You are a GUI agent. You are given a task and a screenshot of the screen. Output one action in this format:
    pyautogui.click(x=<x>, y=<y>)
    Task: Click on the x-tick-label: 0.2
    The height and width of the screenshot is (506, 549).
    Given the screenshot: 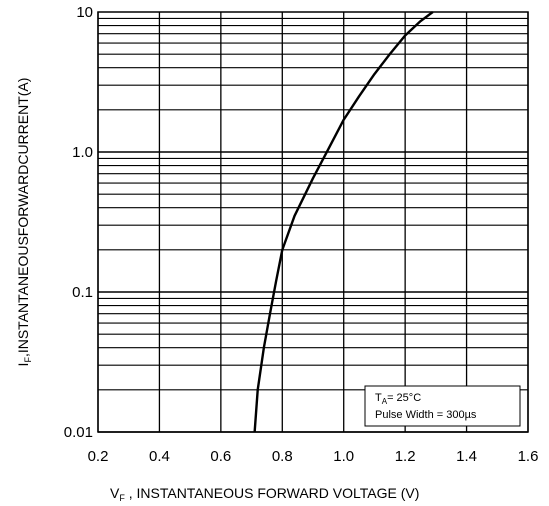 What is the action you would take?
    pyautogui.click(x=98, y=456)
    